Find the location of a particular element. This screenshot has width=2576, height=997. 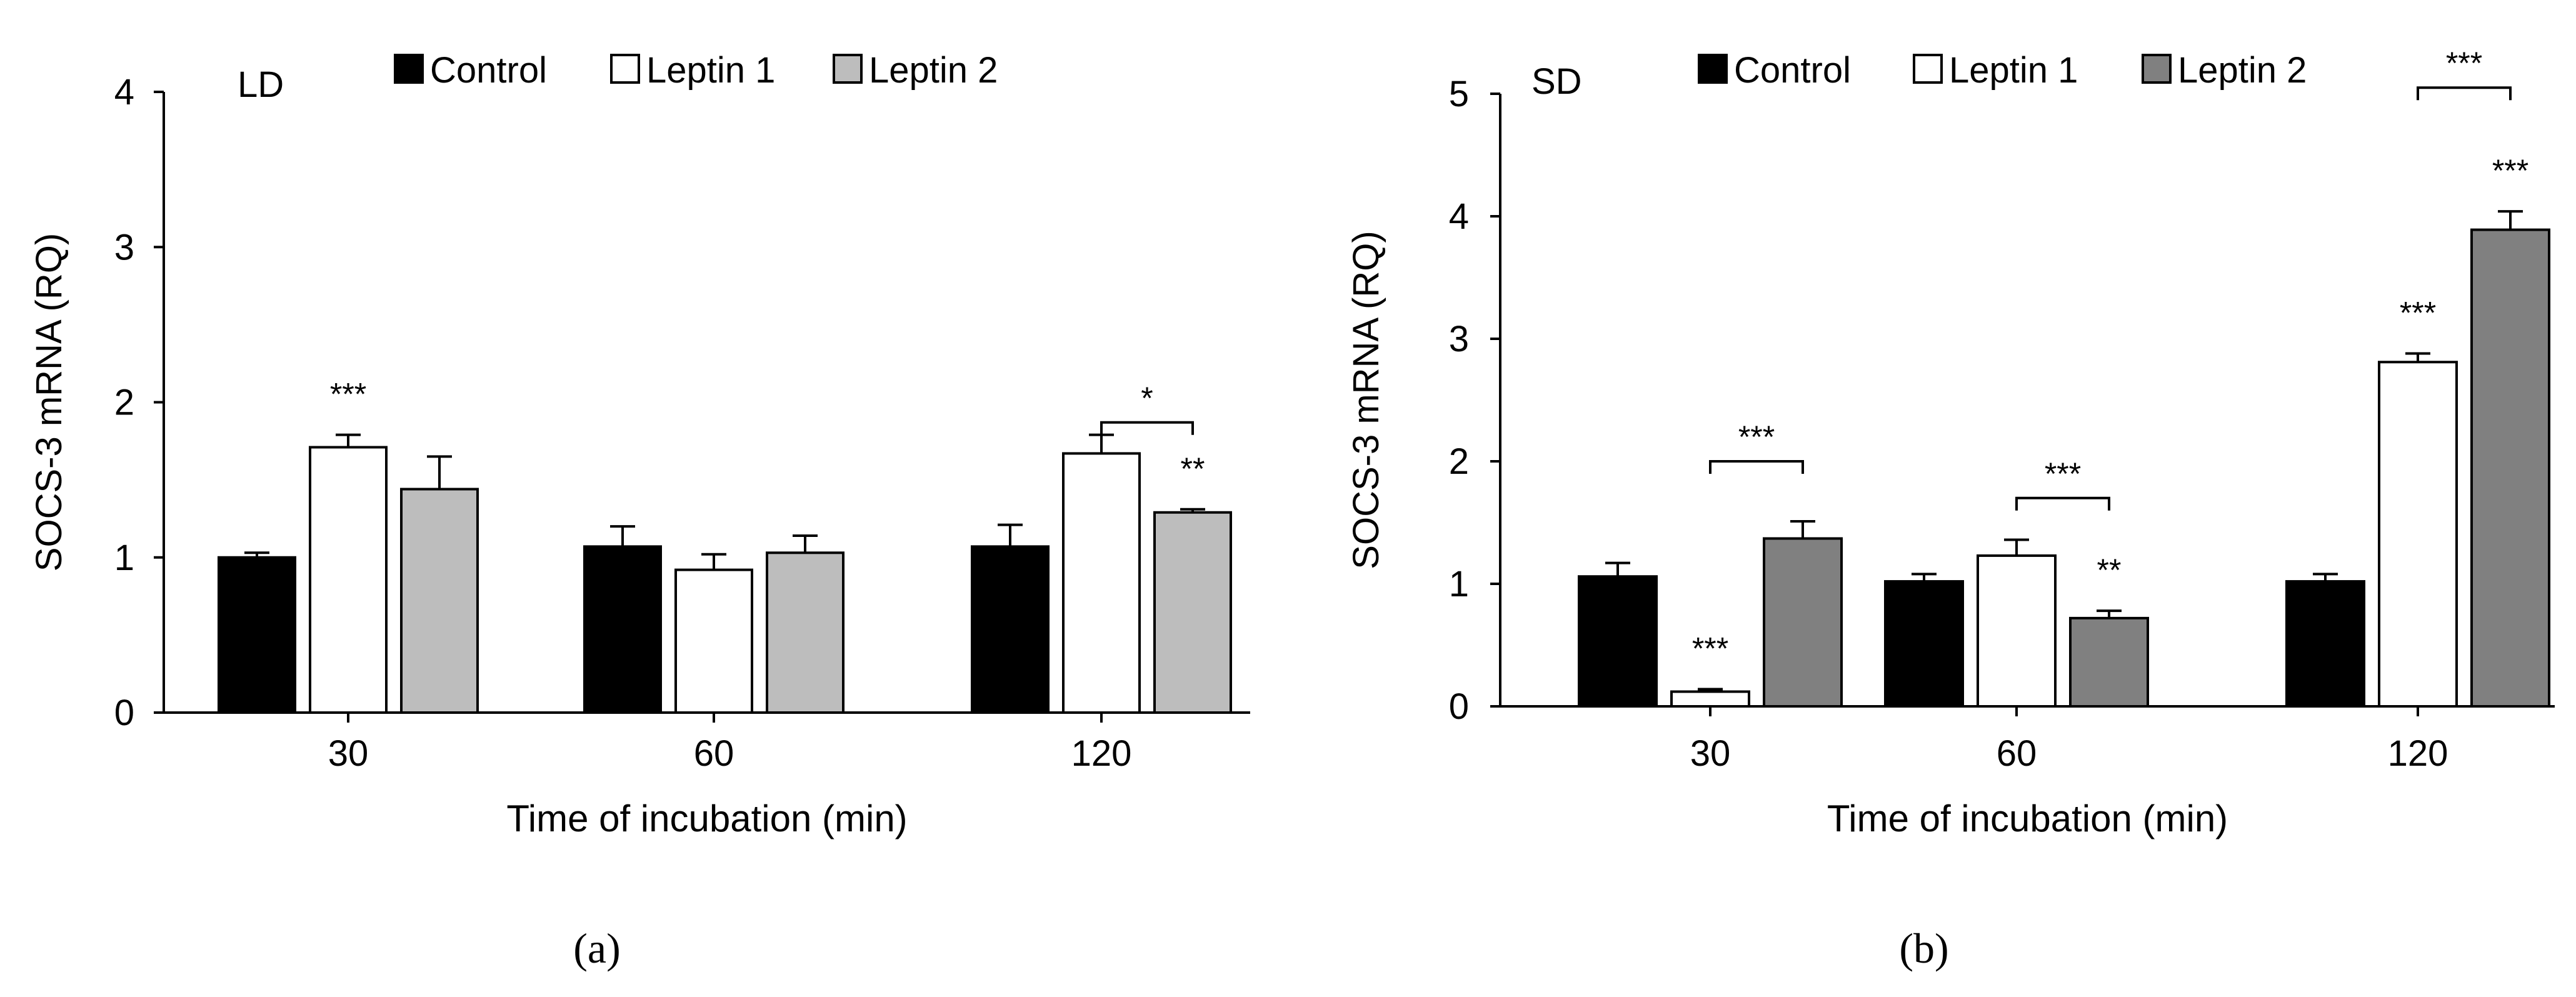

y-tick-label: 5 is located at coordinates (1459, 94).